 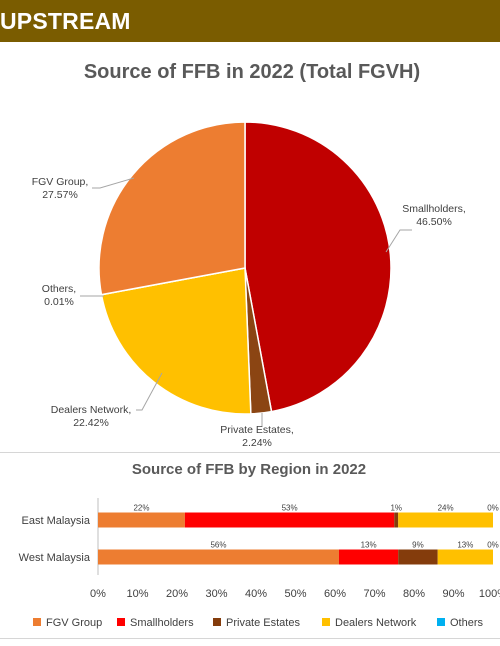 I want to click on bar-data-label-1-1: 13%, so click(x=369, y=545).